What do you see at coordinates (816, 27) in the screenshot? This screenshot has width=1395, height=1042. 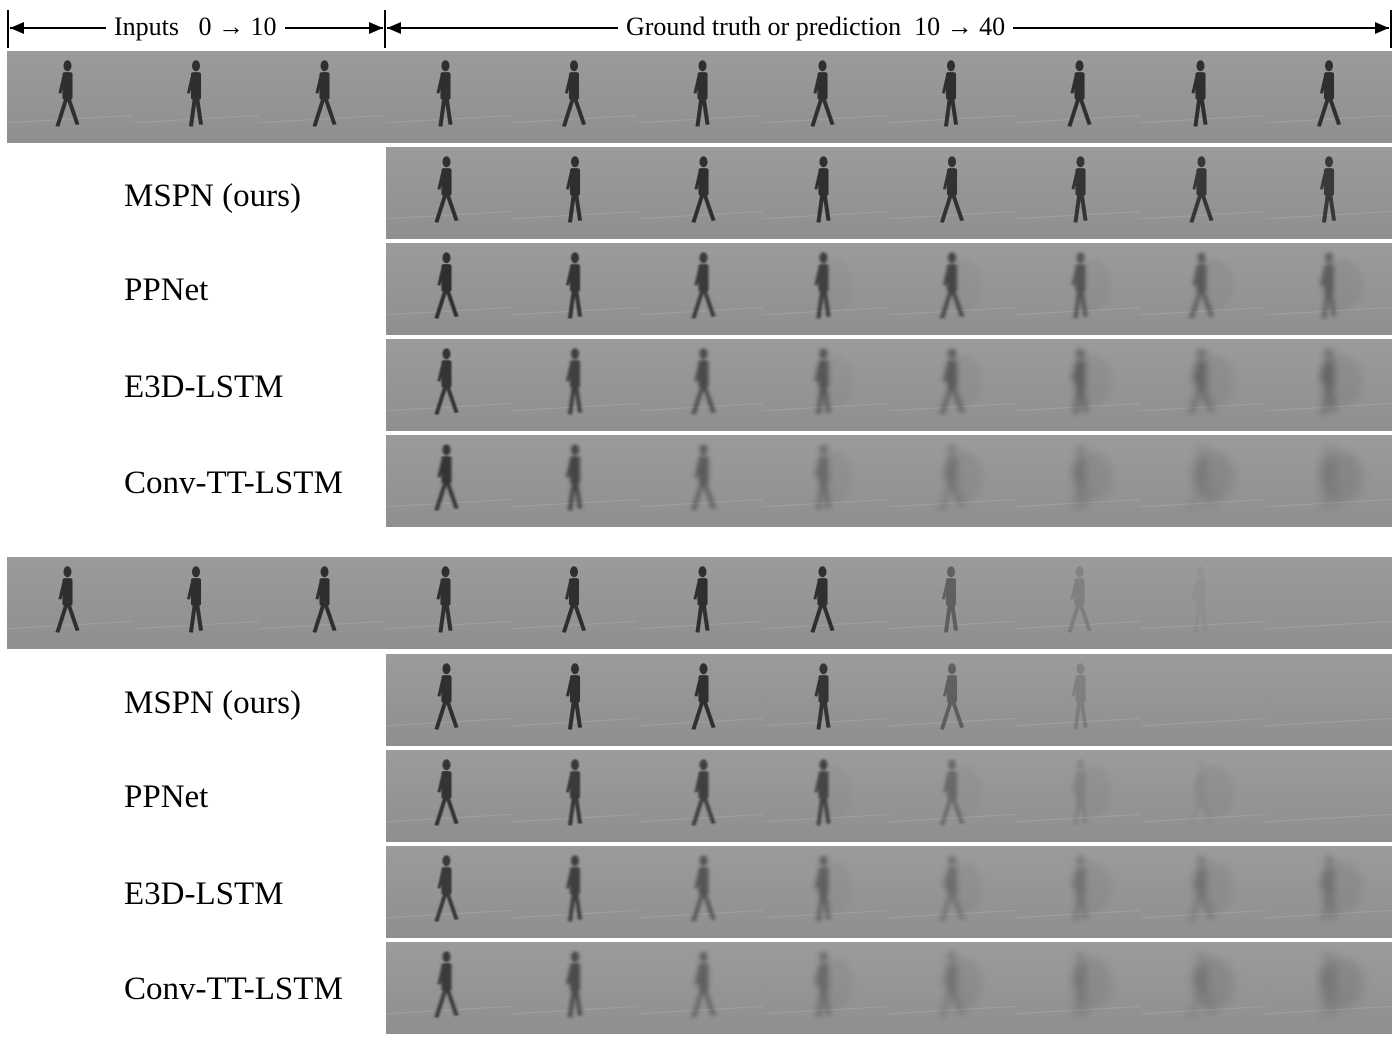 I see `ground-truth-label: Ground truth or prediction 10 → 40` at bounding box center [816, 27].